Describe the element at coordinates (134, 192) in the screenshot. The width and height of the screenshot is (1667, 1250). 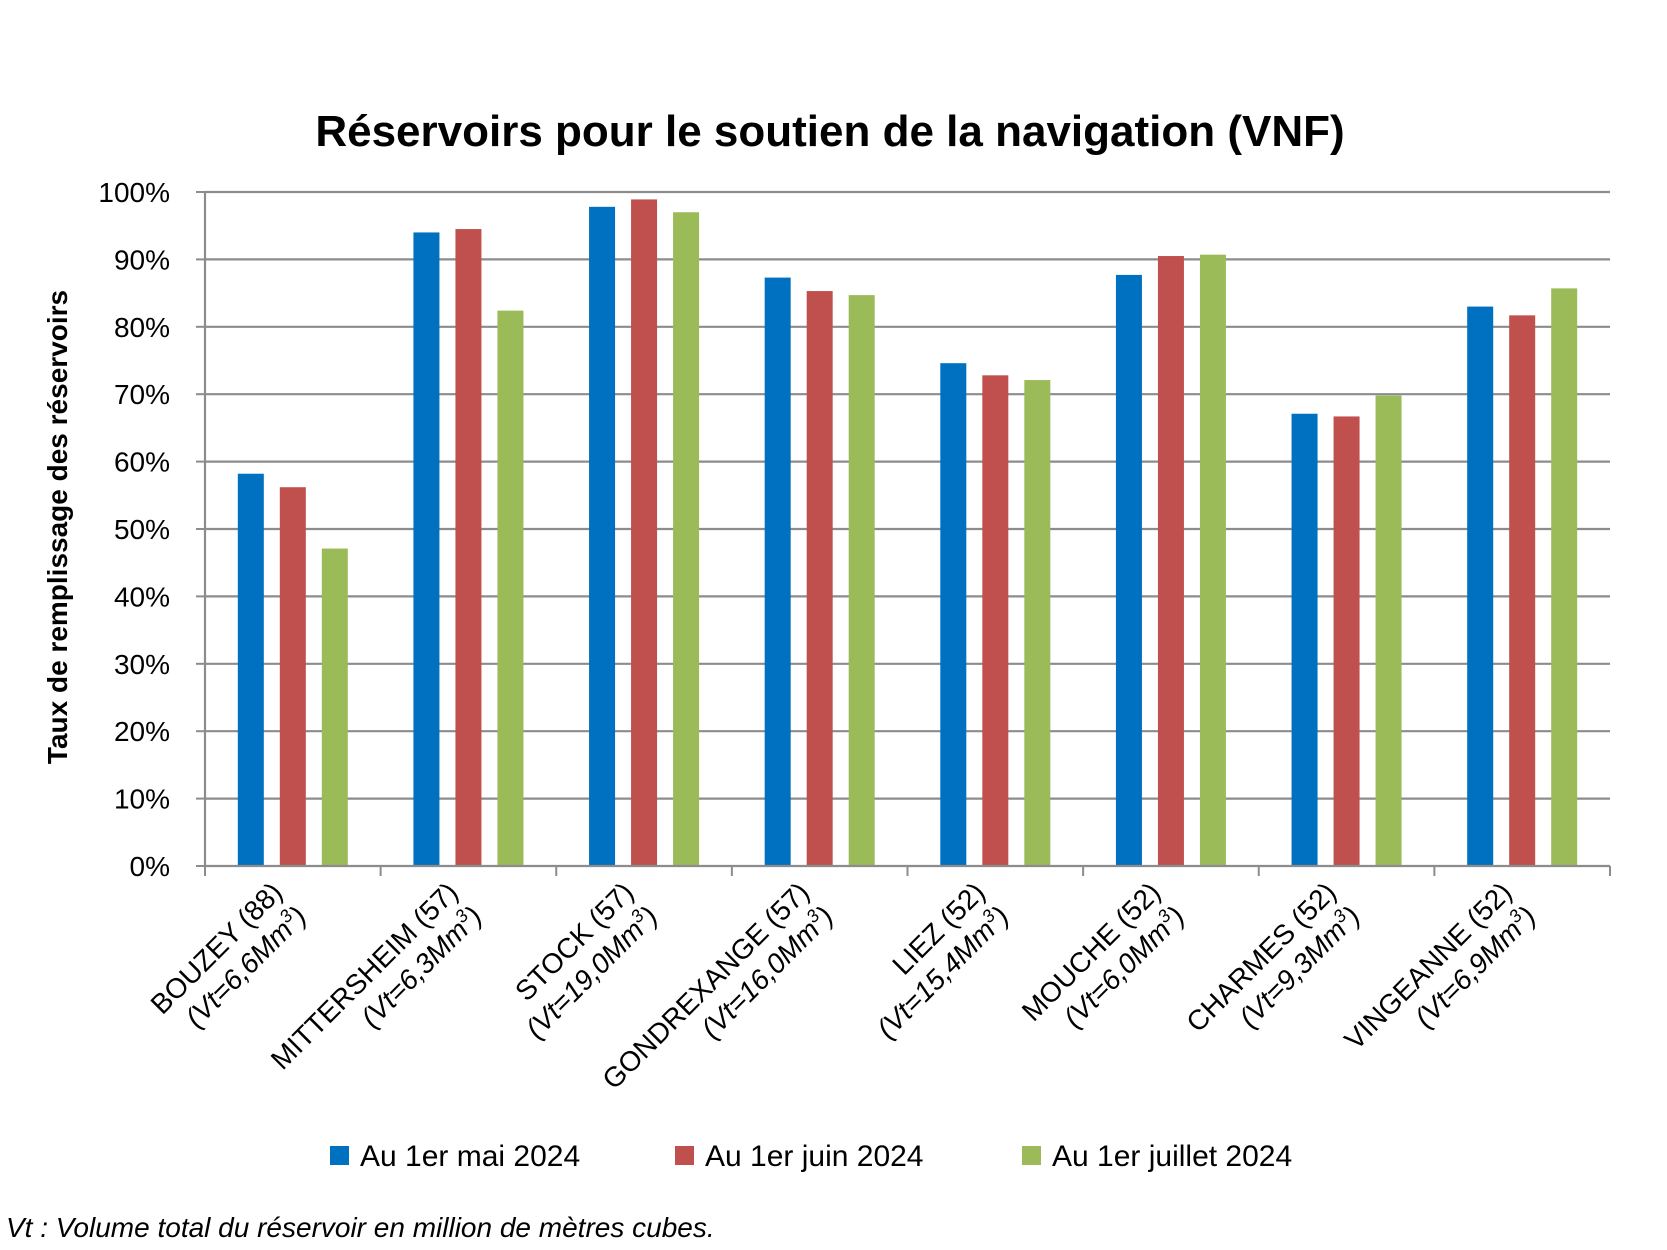
I see `y-tick-label: 100%` at that location.